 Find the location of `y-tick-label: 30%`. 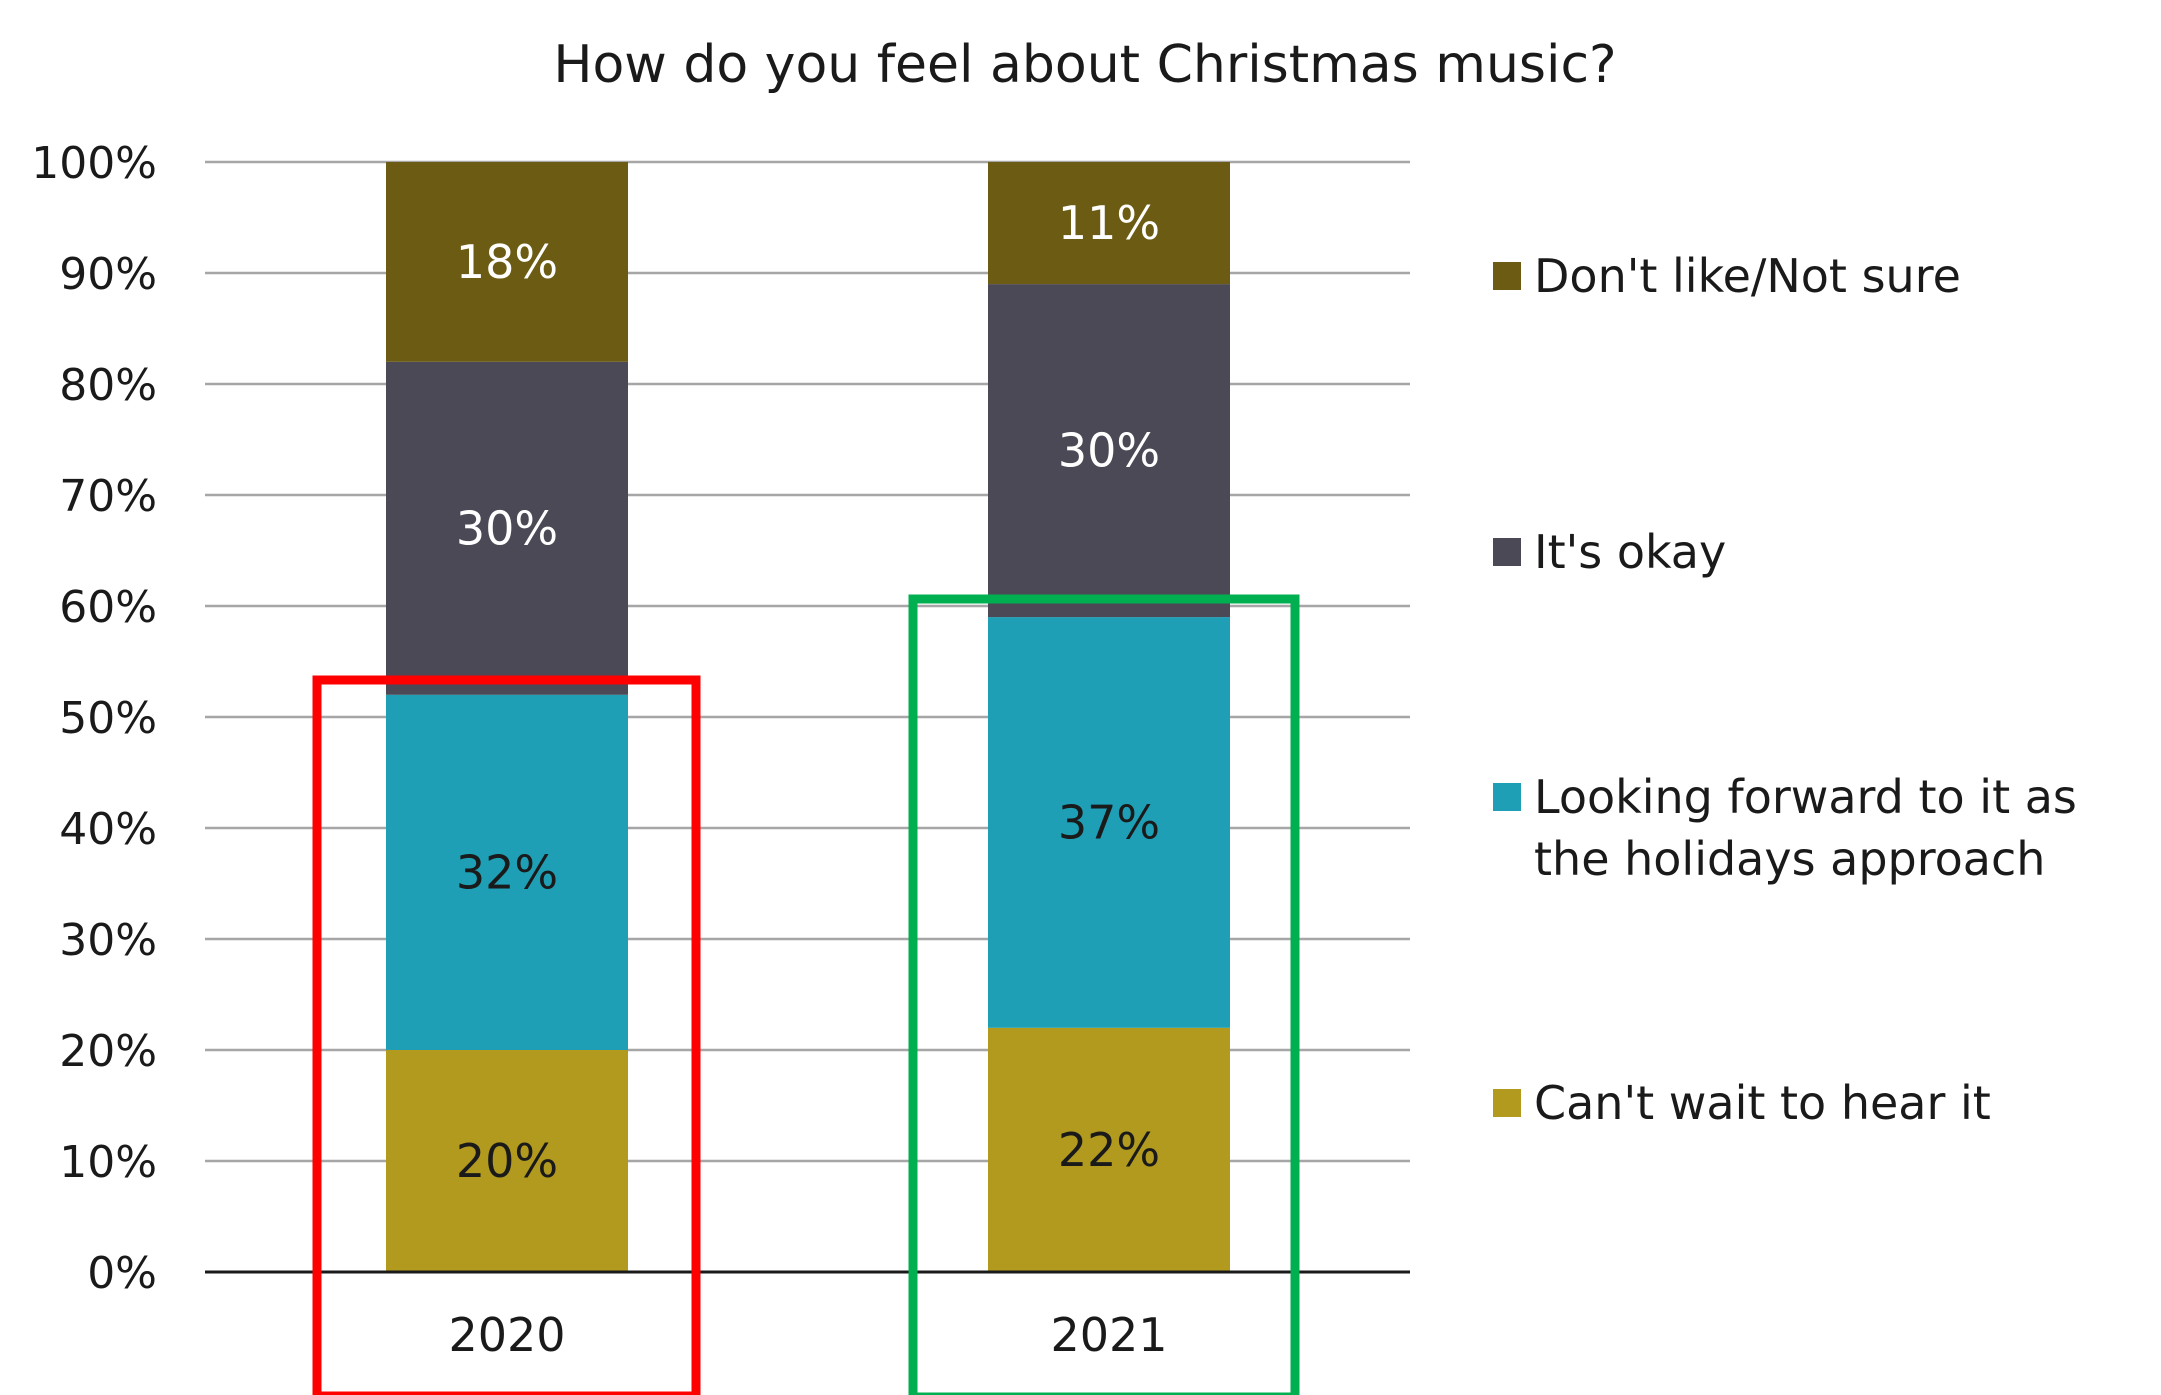

y-tick-label: 30% is located at coordinates (108, 940).